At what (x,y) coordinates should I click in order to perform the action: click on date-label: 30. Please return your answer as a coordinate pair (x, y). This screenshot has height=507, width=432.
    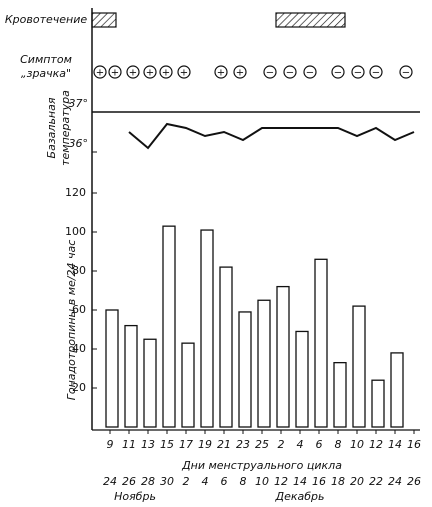
    Looking at the image, I should click on (167, 481).